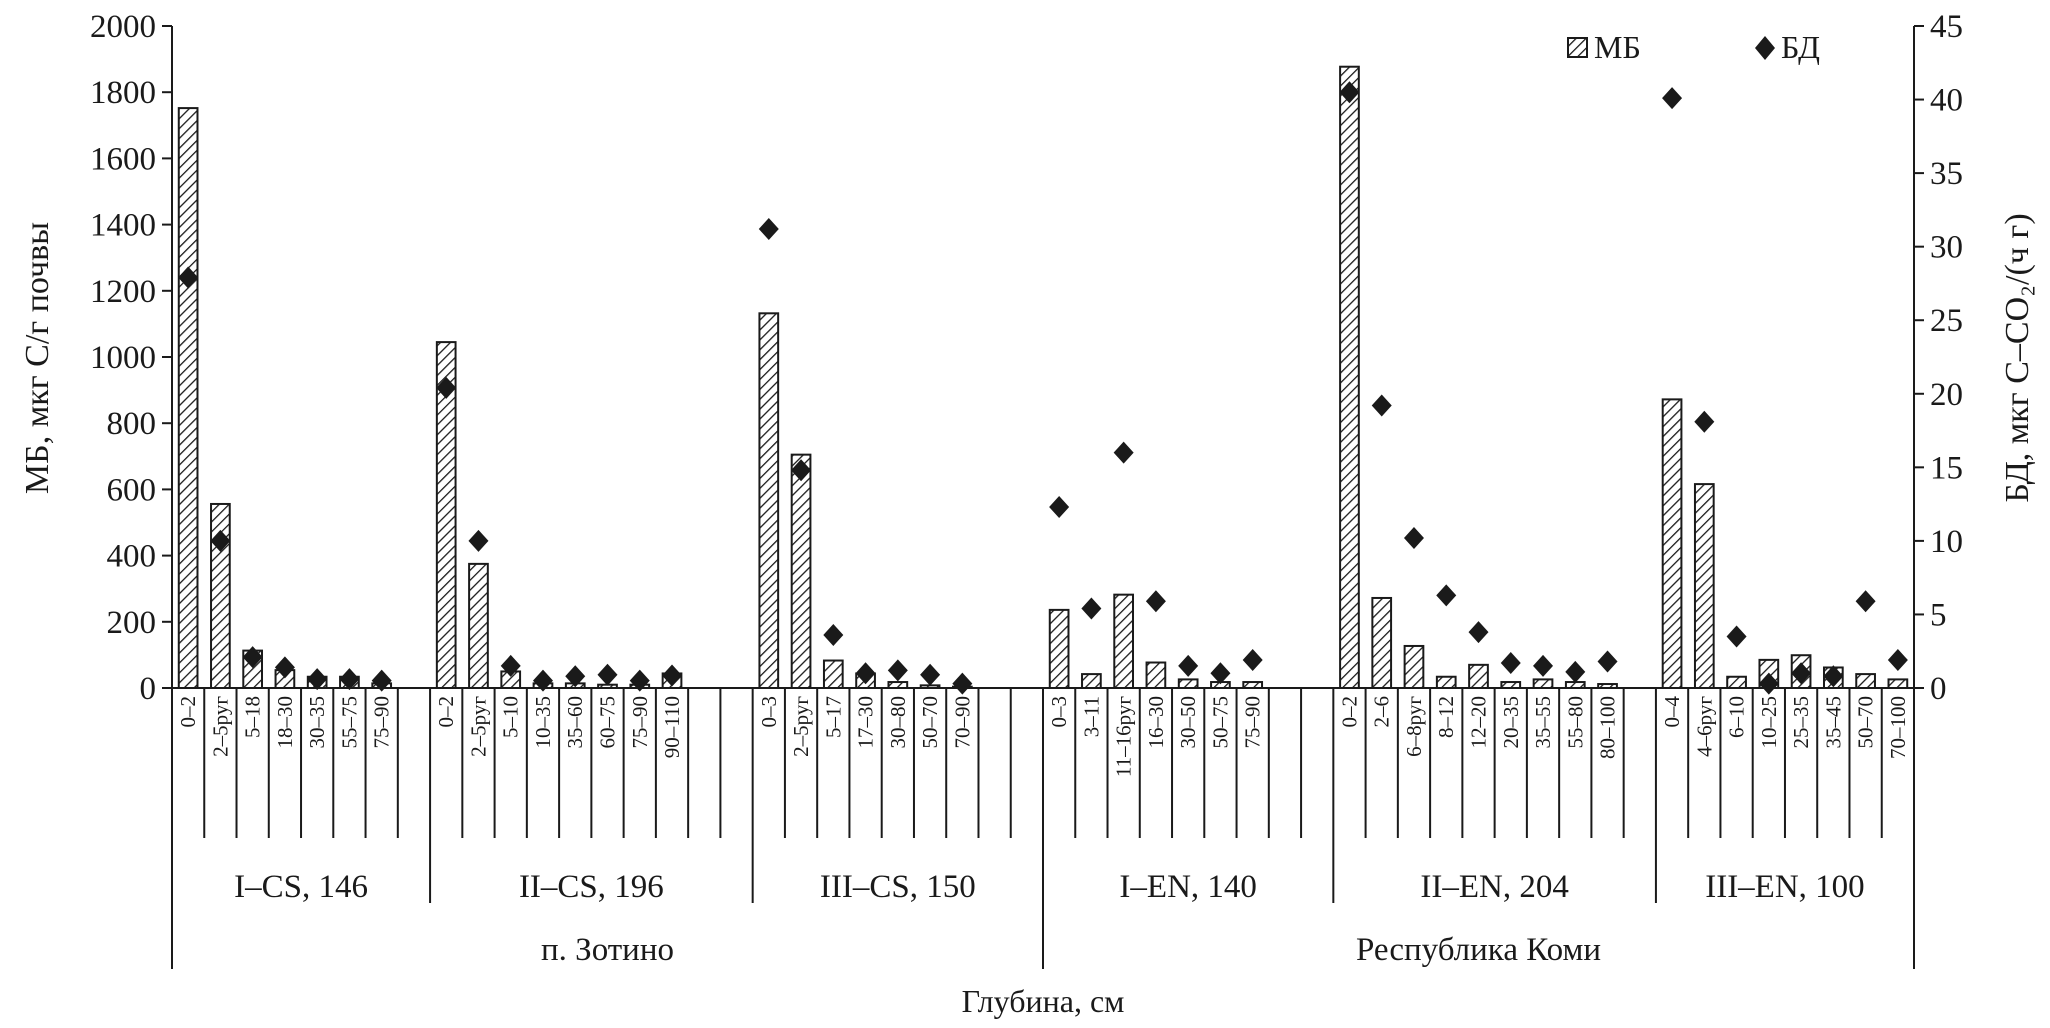  I want to click on category-label: 10–25, so click(1769, 722).